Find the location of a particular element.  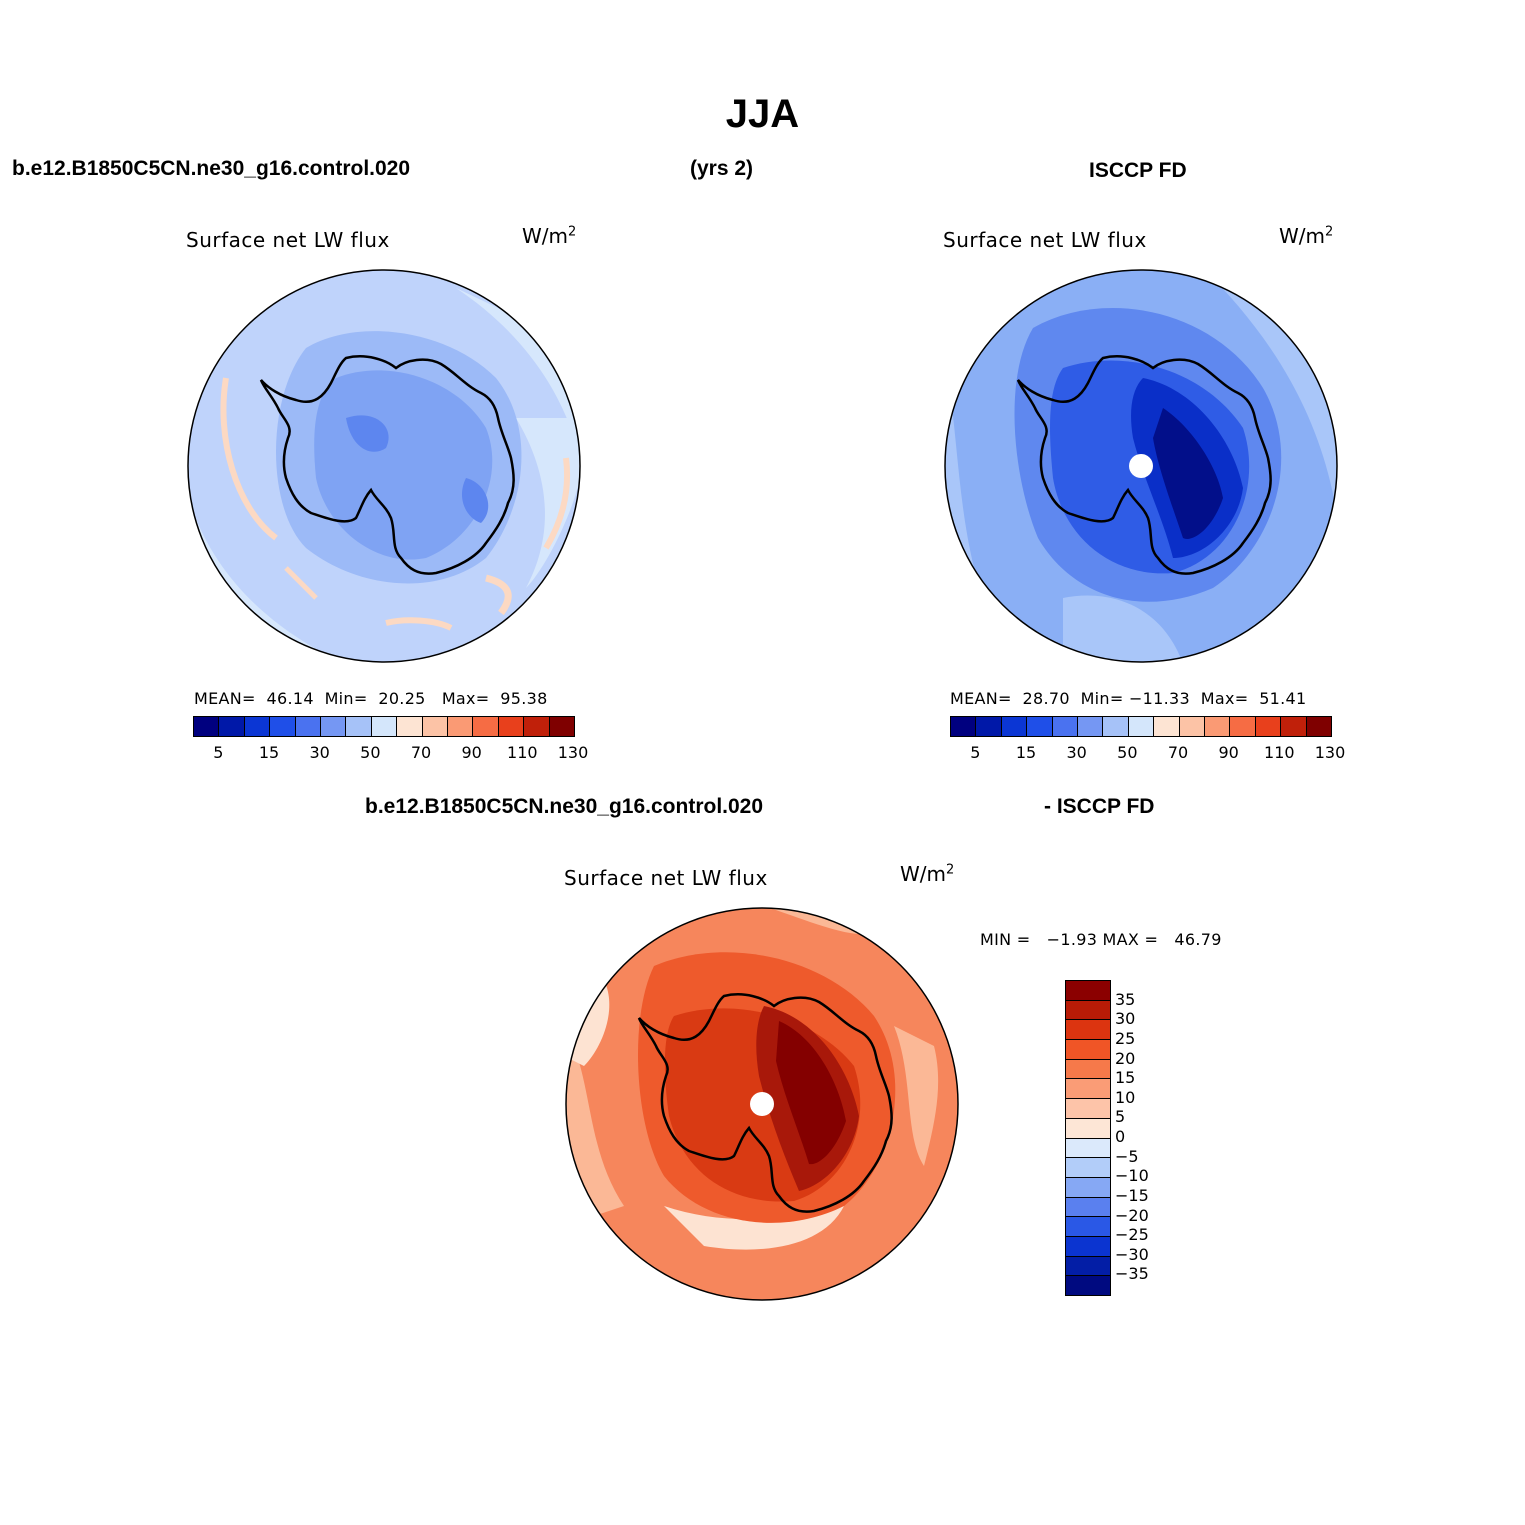

obs-colorbar-tick: 5 is located at coordinates (975, 752).